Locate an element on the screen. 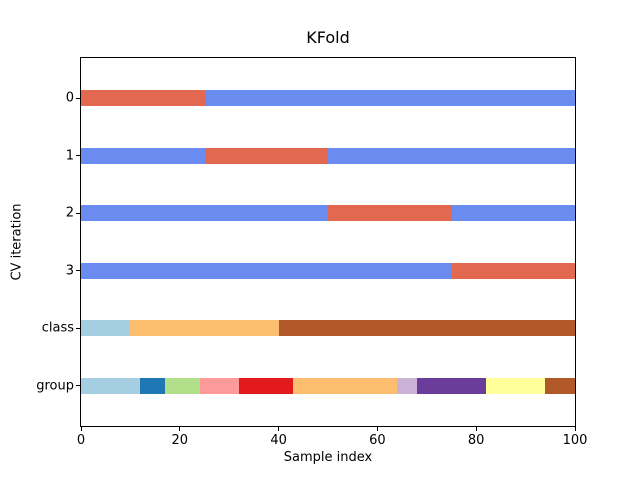 The width and height of the screenshot is (640, 480). y-tick-label: 2 is located at coordinates (69, 213).